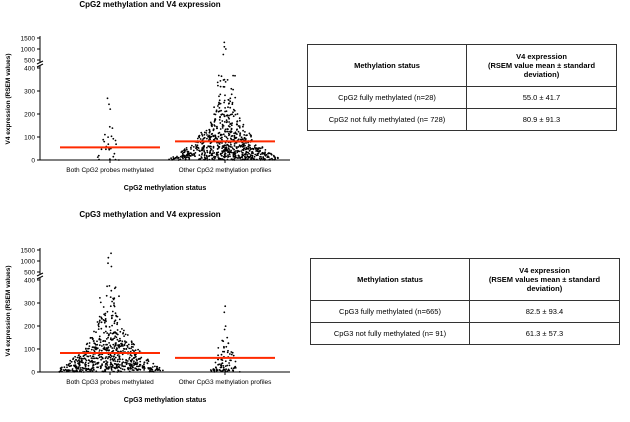 The image size is (630, 422). I want to click on y-tick-label: 500, so click(29, 273).